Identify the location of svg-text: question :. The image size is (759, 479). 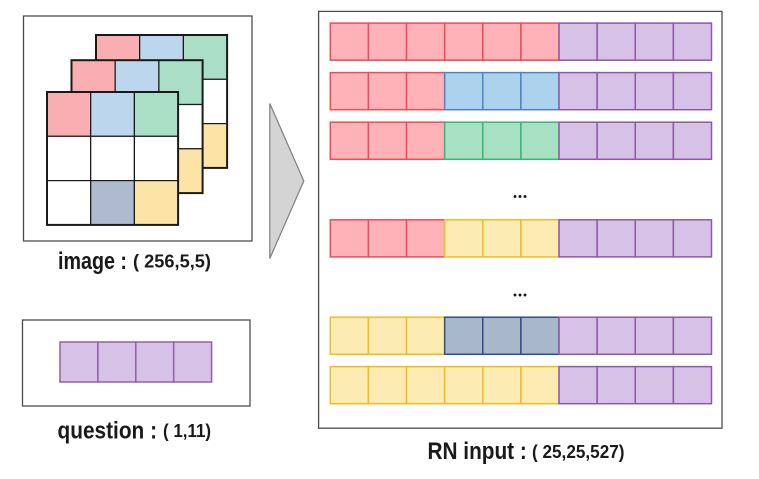
(108, 431).